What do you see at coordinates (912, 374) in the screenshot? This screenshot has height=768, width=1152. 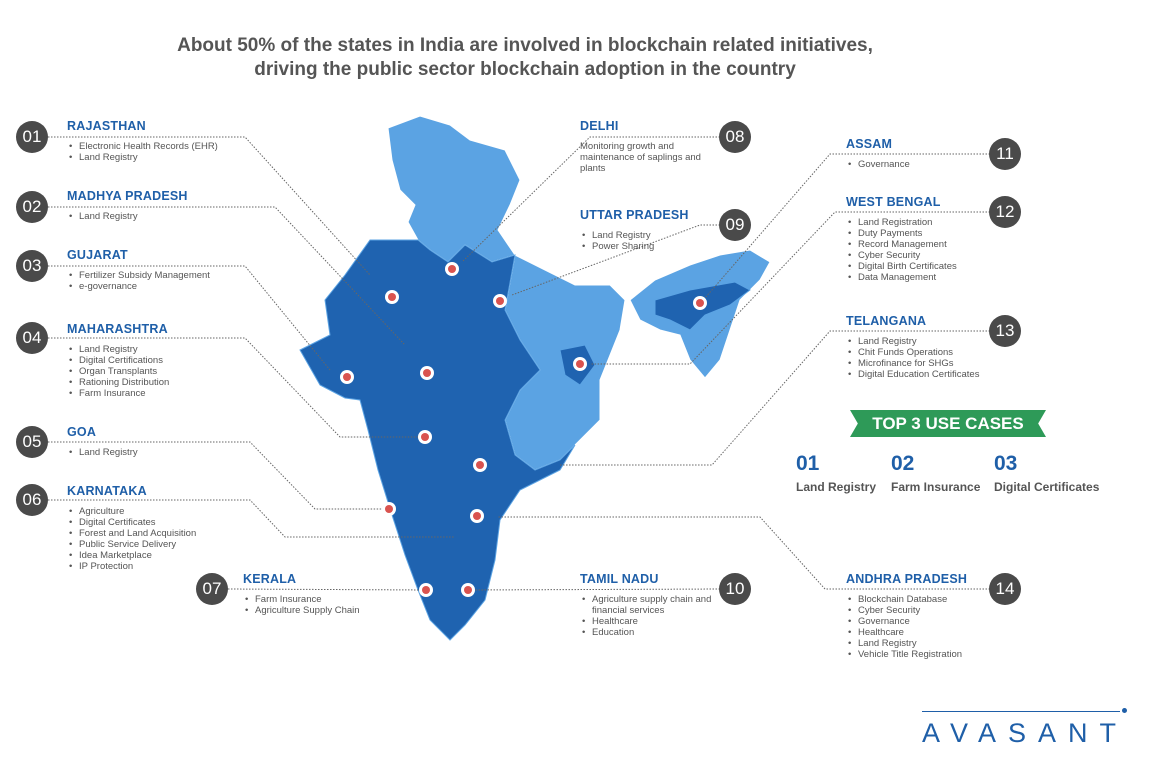 I see `list-item: Digital Education Certificates` at bounding box center [912, 374].